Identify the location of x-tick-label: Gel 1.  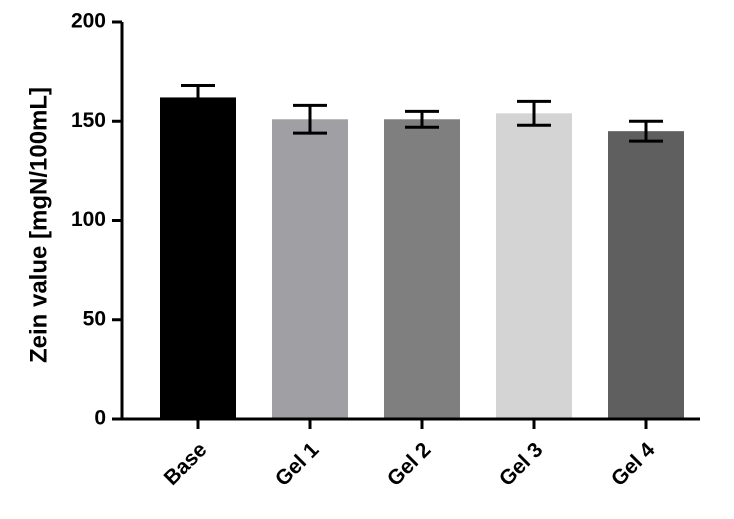
(297, 464).